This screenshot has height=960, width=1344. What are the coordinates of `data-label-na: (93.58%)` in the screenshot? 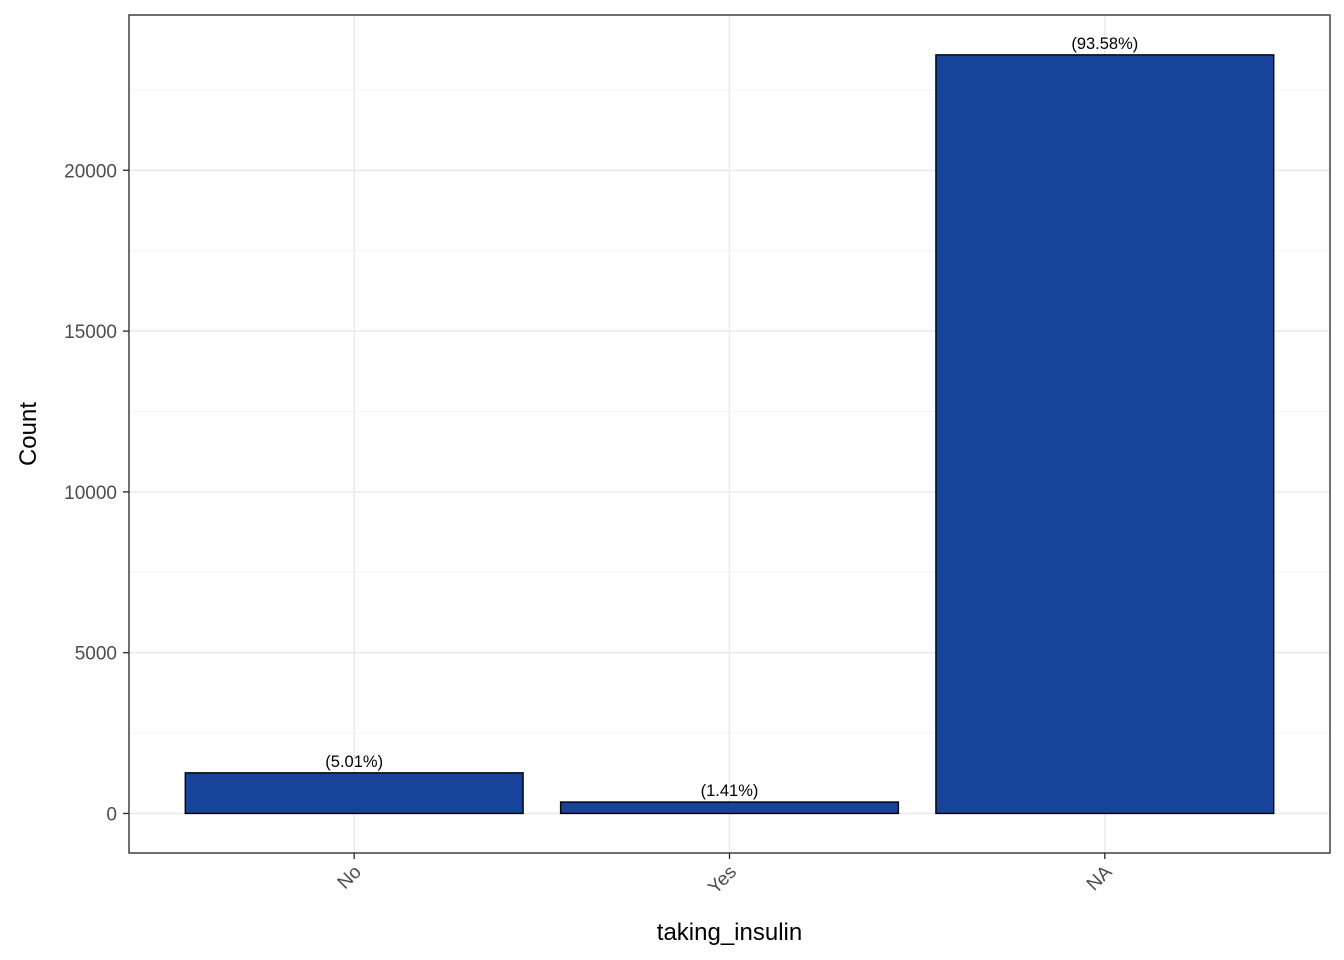 It's located at (1104, 44).